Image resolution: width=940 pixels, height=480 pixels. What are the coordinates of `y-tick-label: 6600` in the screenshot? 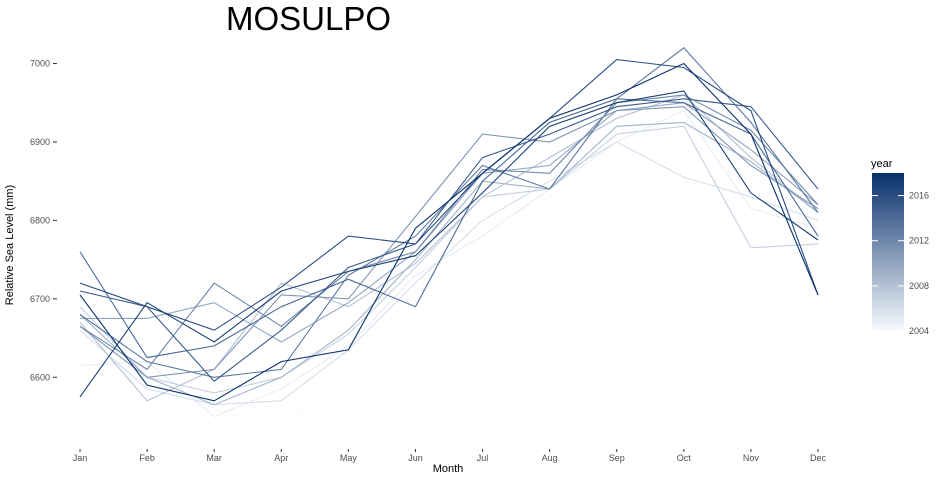 It's located at (40, 377).